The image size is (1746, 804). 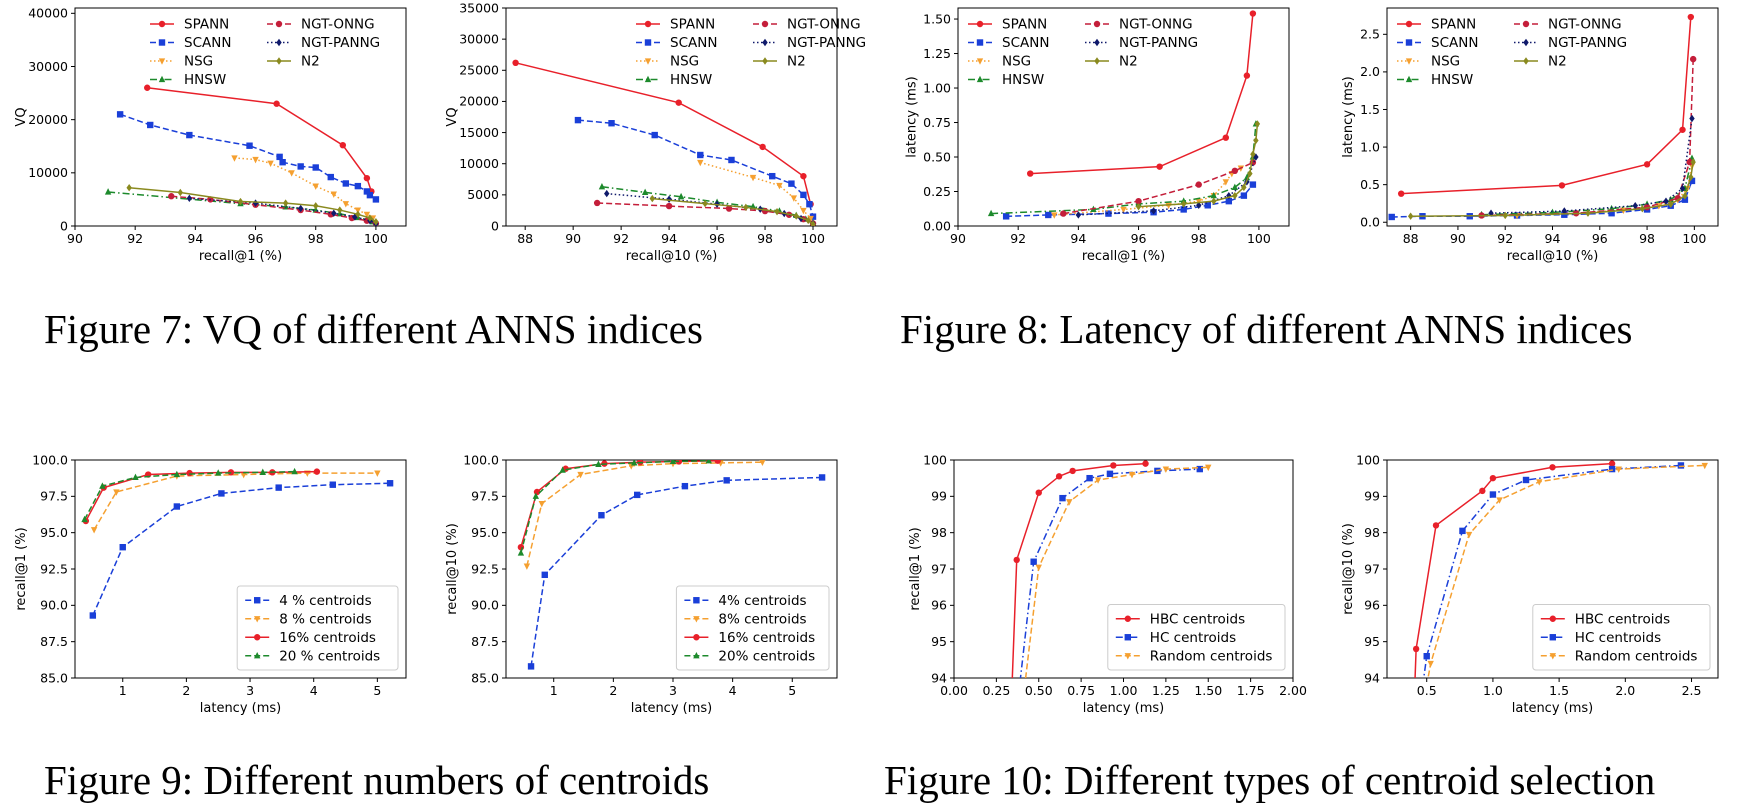 What do you see at coordinates (54, 605) in the screenshot?
I see `y-tick-label: 90.0` at bounding box center [54, 605].